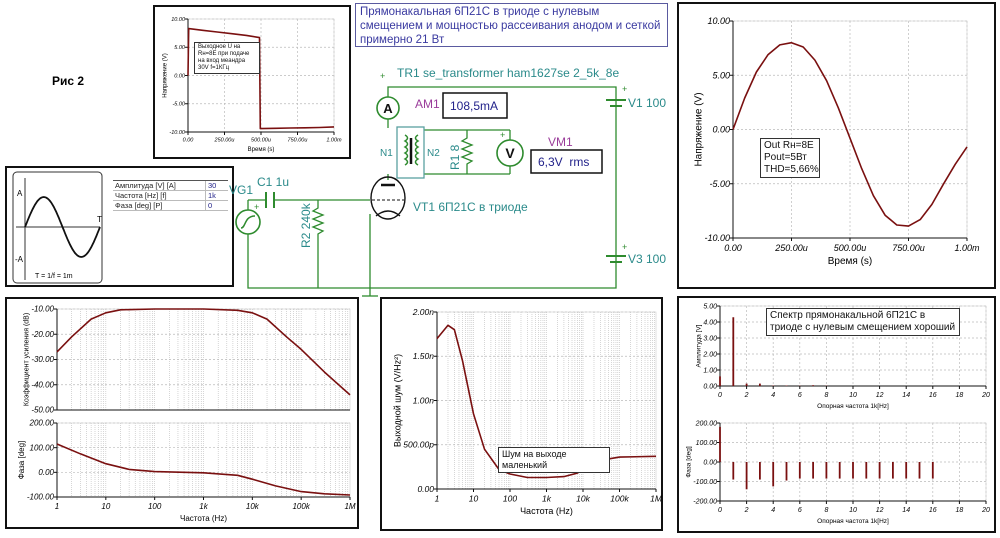 The height and width of the screenshot is (538, 1000). What do you see at coordinates (563, 162) in the screenshot?
I see `voltmeter-reading: 6,3V rms` at bounding box center [563, 162].